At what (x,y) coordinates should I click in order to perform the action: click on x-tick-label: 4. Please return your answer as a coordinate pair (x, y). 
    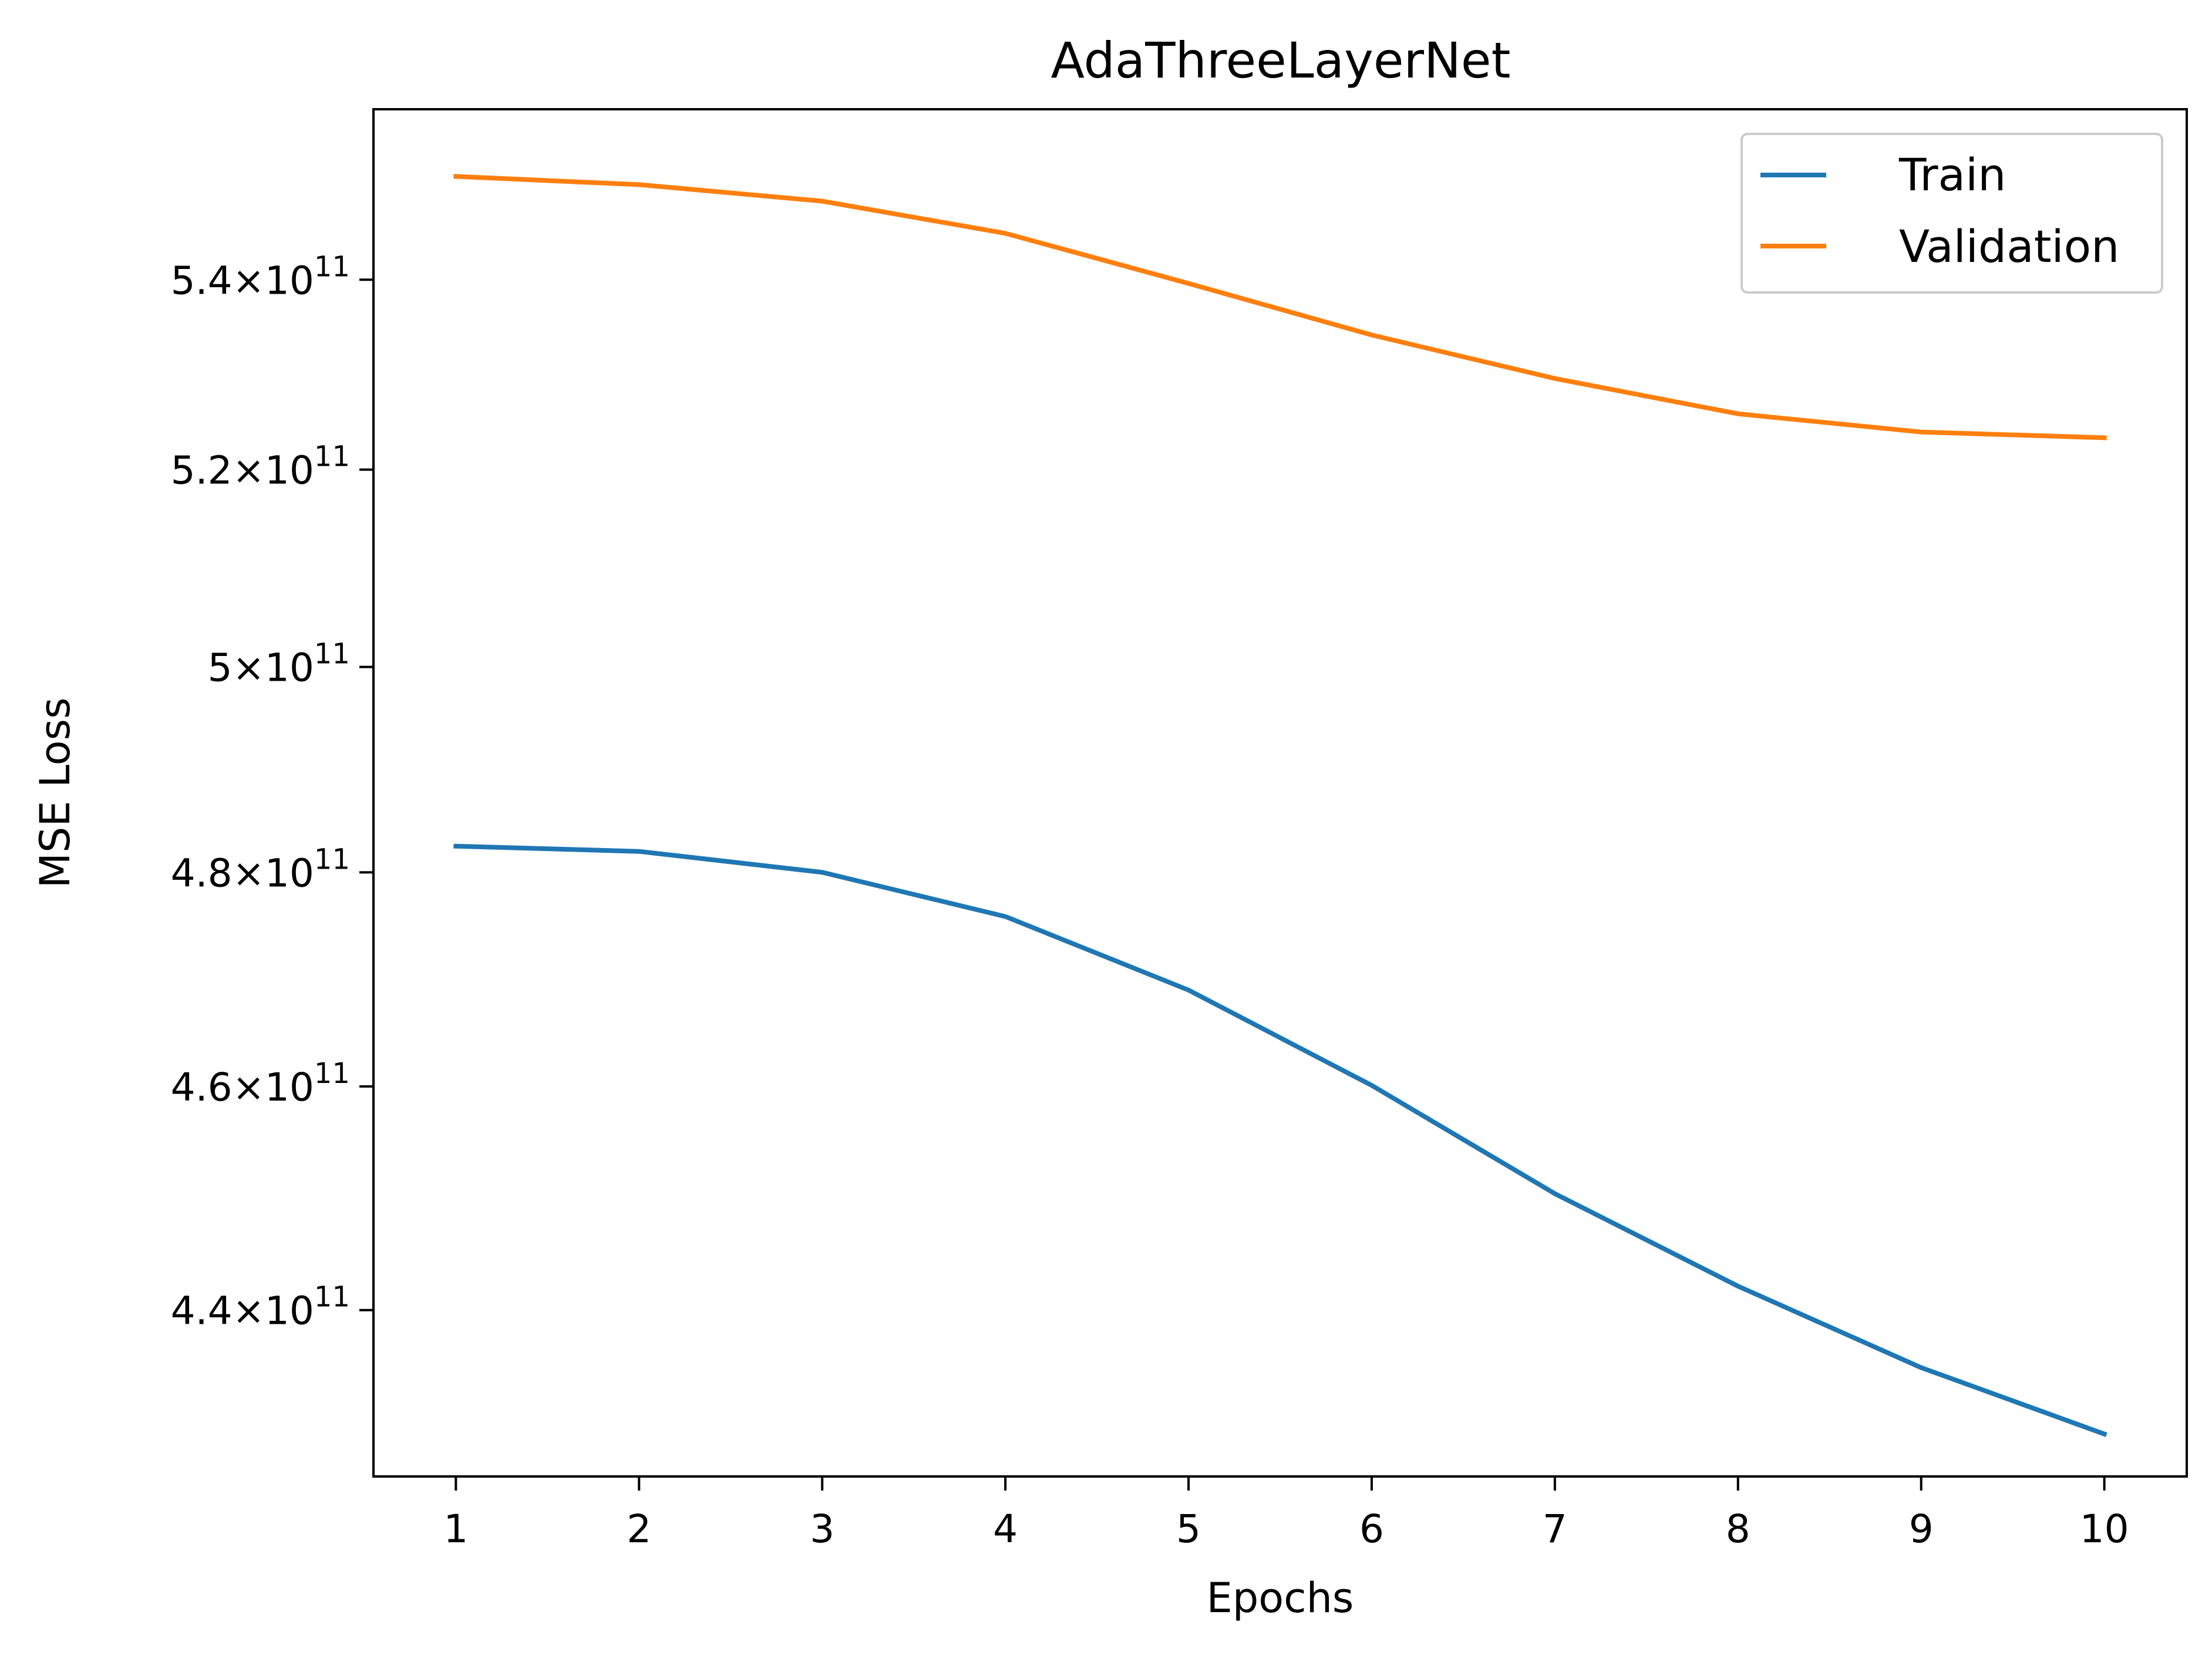
    Looking at the image, I should click on (1005, 1529).